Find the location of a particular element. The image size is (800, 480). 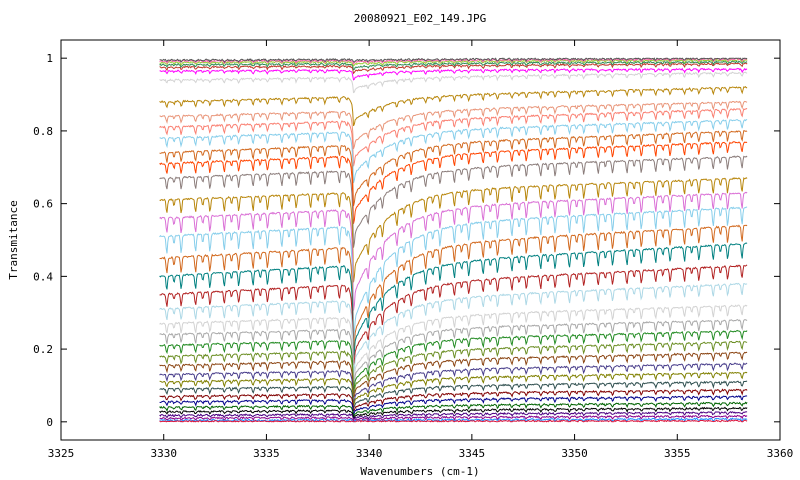

y-tick-label: 0.6 is located at coordinates (43, 204).